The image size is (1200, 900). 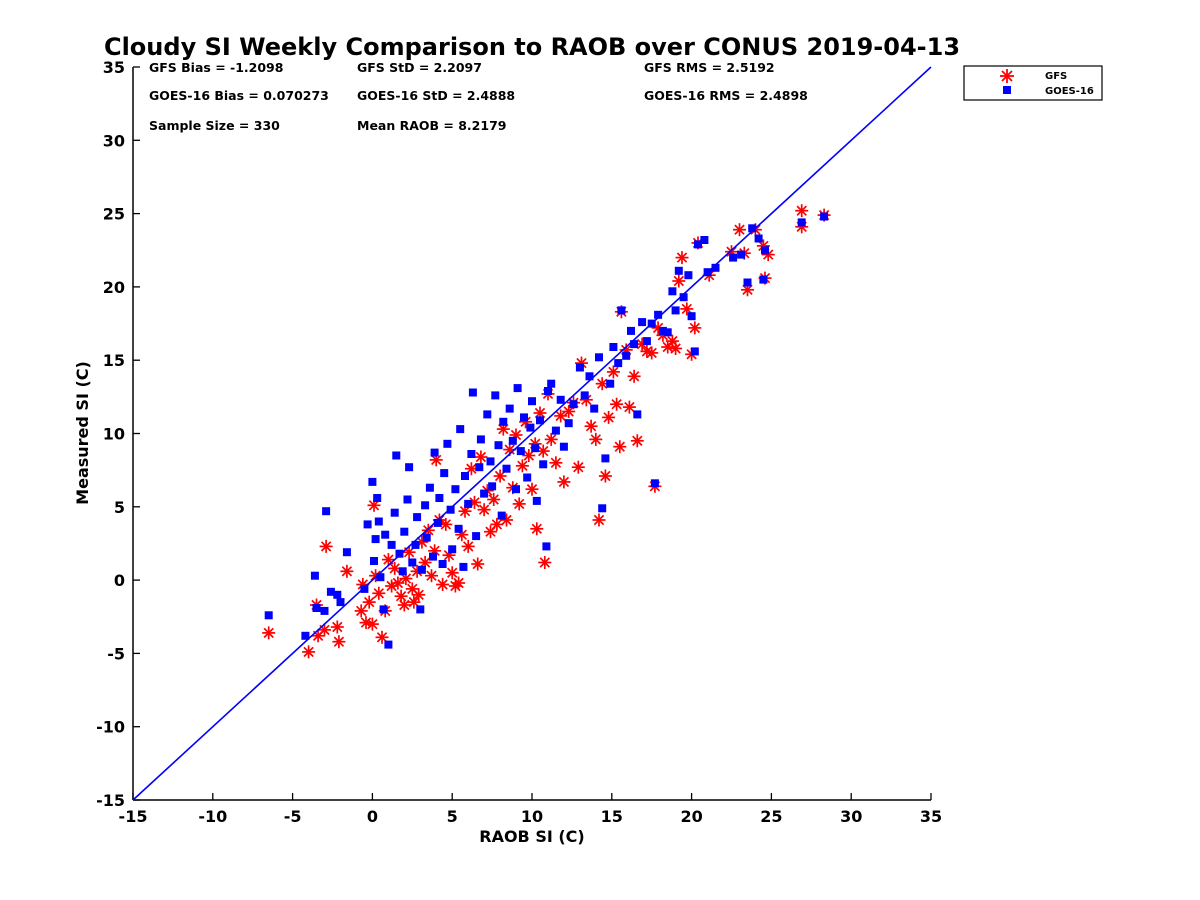 I want to click on x-tick-label: -5, so click(x=293, y=816).